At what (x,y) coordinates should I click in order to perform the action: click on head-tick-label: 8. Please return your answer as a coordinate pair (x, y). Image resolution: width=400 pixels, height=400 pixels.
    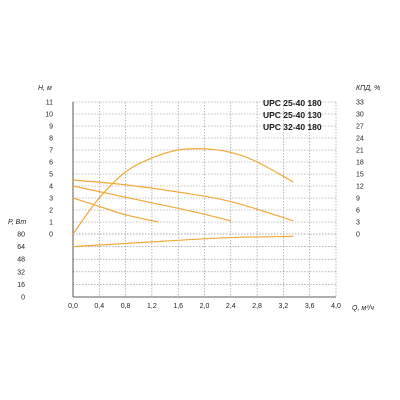
    Looking at the image, I should click on (51, 139).